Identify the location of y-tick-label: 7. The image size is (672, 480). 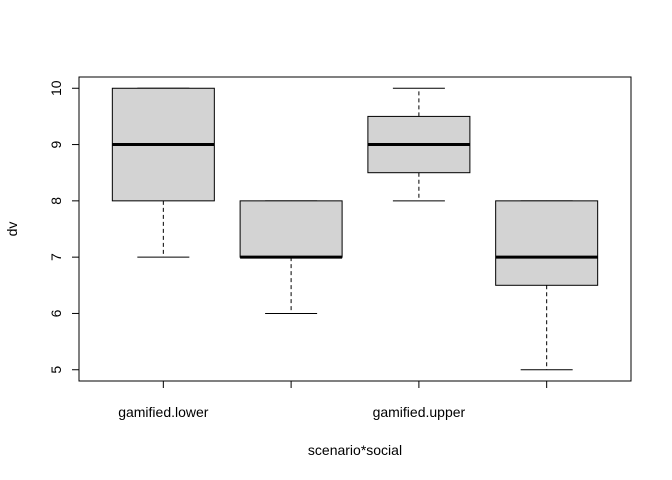
(56, 257).